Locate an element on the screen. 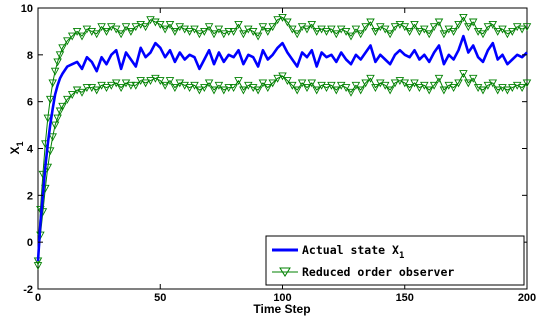 This screenshot has height=323, width=539. legend: Actual state X1 Reduced order observer is located at coordinates (395, 260).